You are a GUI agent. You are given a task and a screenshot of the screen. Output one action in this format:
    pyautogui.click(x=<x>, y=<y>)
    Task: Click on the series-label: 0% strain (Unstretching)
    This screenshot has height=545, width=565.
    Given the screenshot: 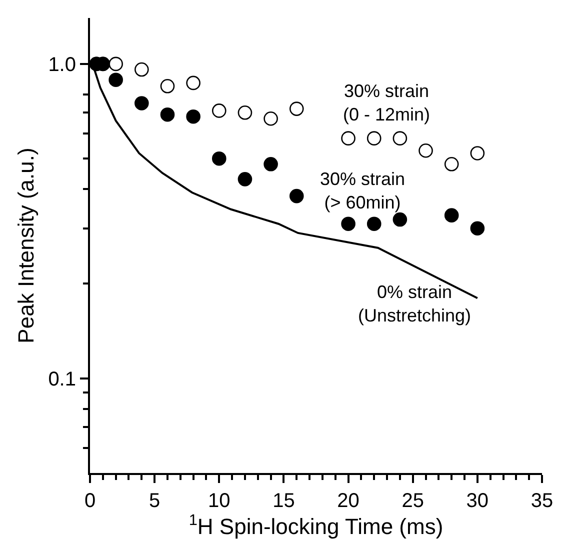 What is the action you would take?
    pyautogui.click(x=415, y=304)
    